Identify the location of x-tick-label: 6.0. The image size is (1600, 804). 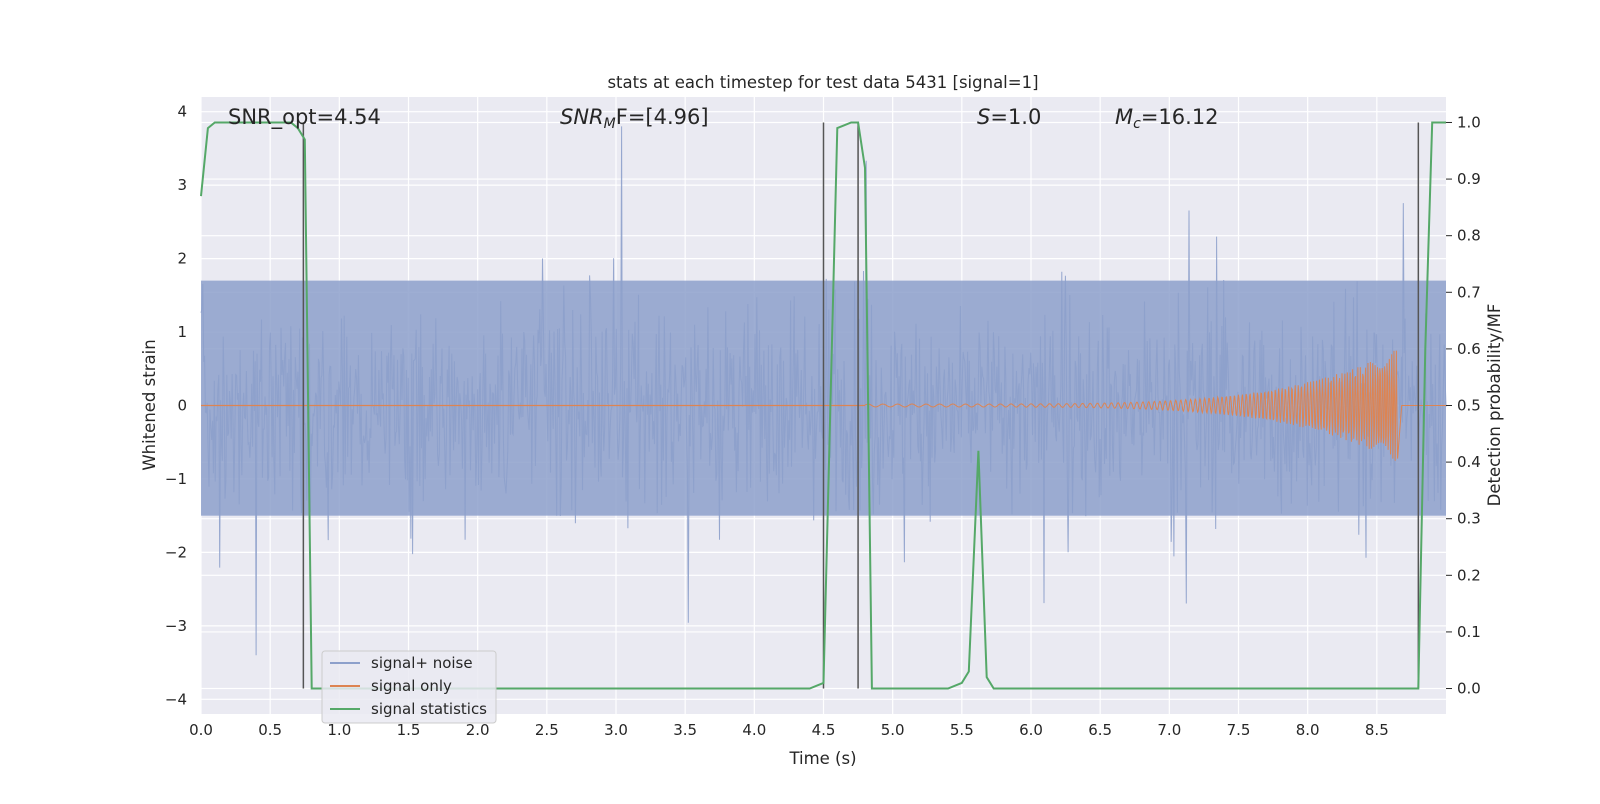
(1031, 730).